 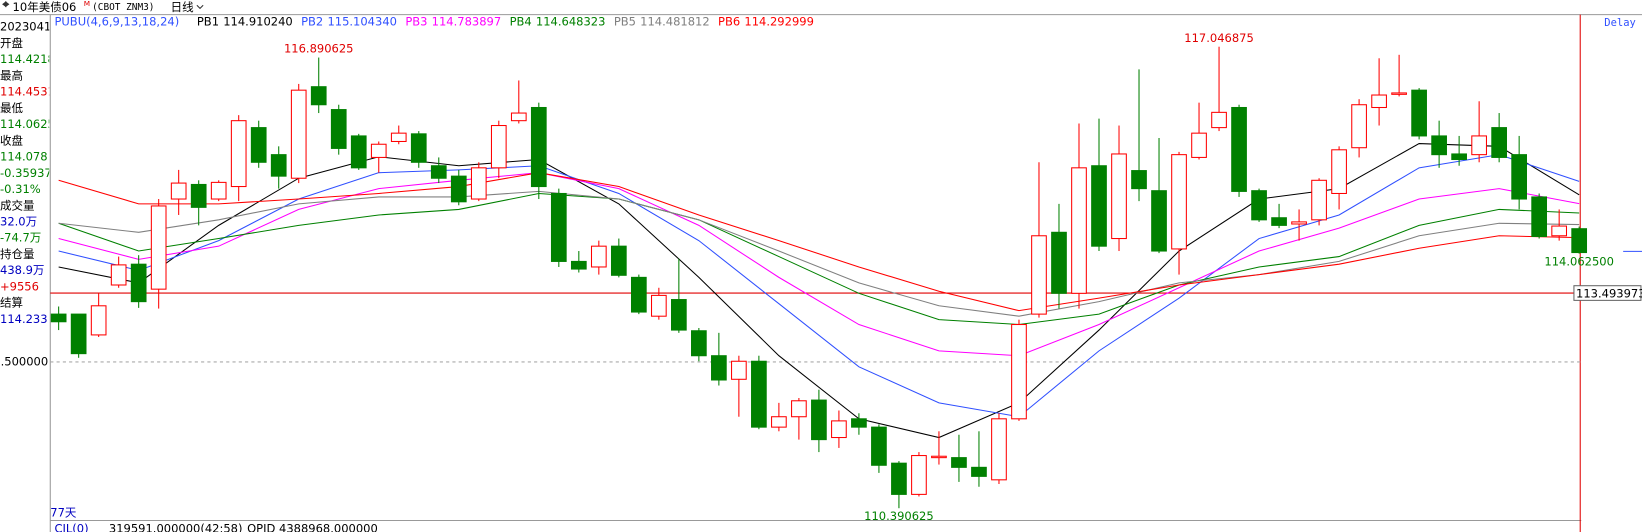 I want to click on legend-value: 115.104340, so click(x=362, y=21).